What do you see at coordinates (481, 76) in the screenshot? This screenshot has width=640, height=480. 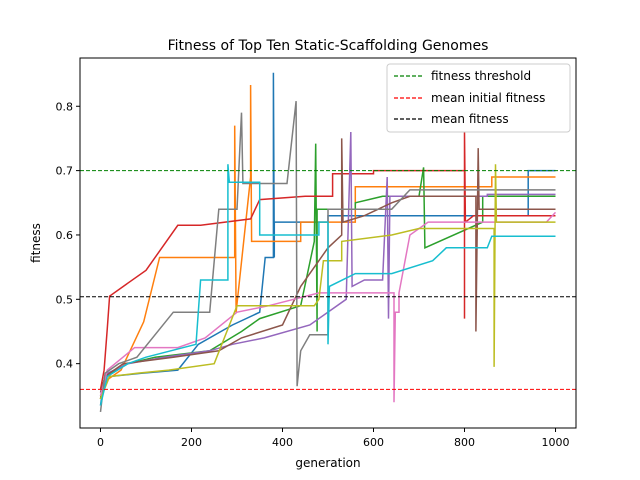 I see `legend-label-fitness-threshold: fitness threshold` at bounding box center [481, 76].